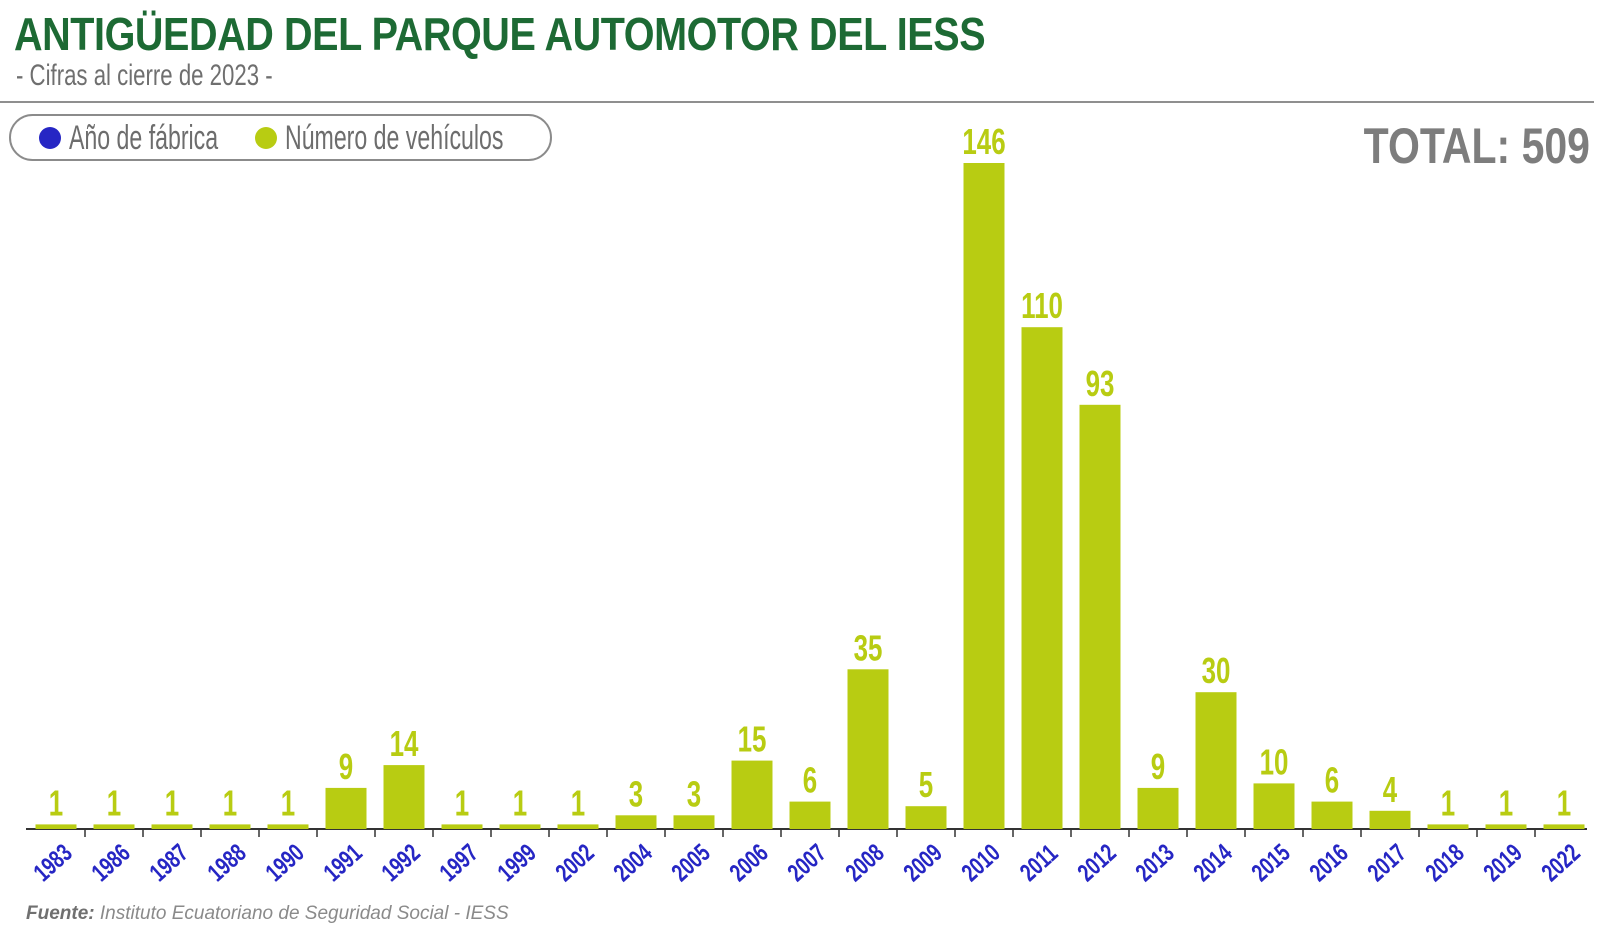 Image resolution: width=1600 pixels, height=933 pixels. Describe the element at coordinates (401, 862) in the screenshot. I see `x-tick-label-1992: 1992` at that location.